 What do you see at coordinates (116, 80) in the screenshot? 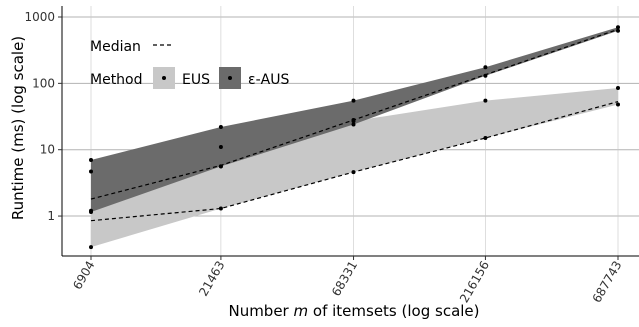
I see `legend-method-title: Method` at bounding box center [116, 80].